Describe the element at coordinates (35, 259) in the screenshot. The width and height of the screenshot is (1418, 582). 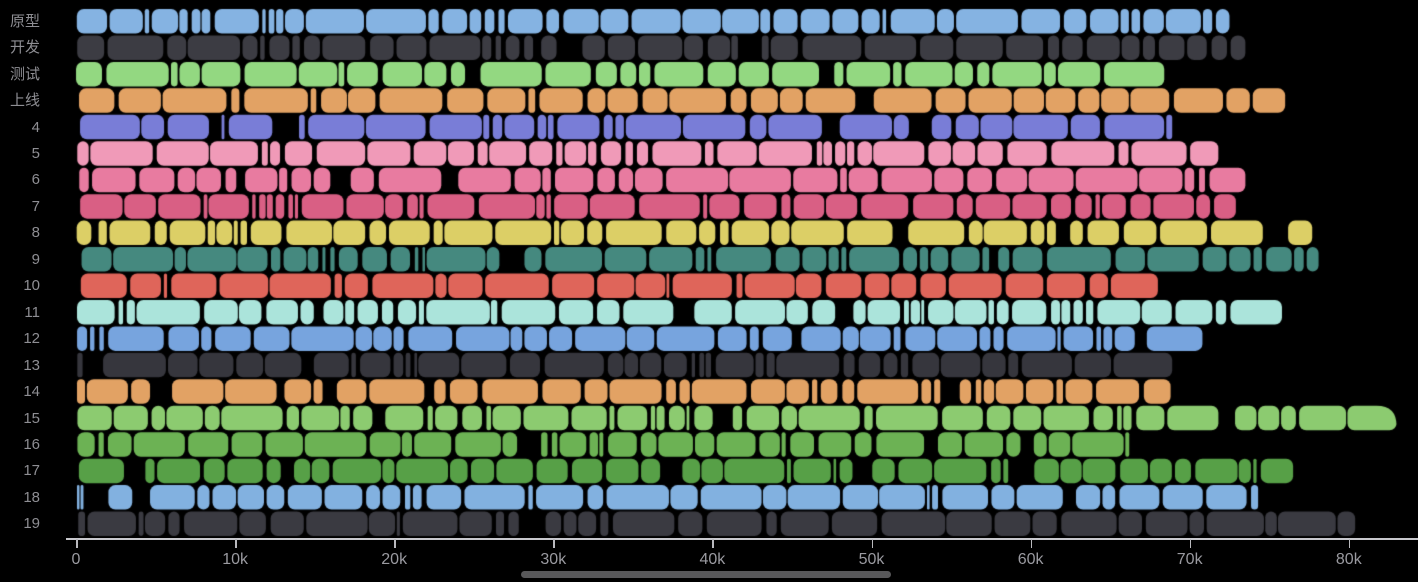
I see `row-label-9: 9` at that location.